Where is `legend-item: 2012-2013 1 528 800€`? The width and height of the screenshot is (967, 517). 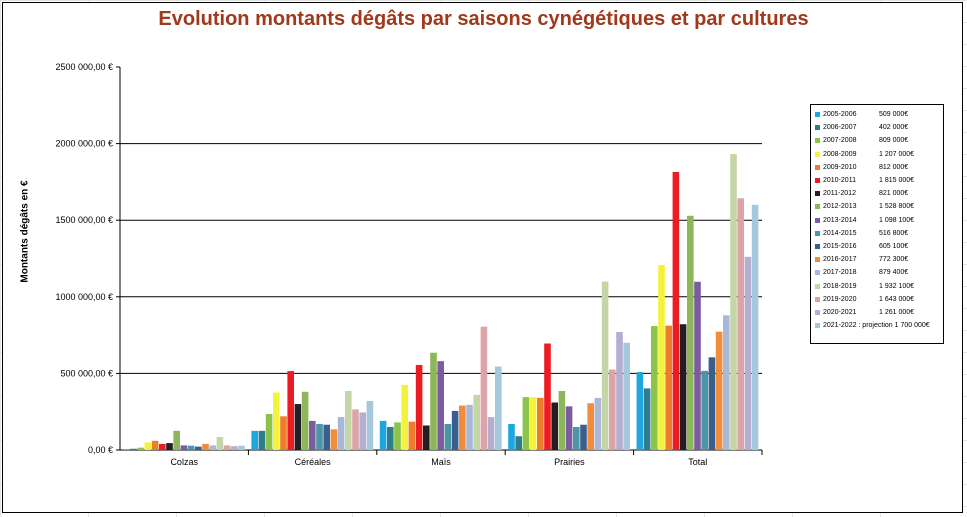 legend-item: 2012-2013 1 528 800€ is located at coordinates (877, 206).